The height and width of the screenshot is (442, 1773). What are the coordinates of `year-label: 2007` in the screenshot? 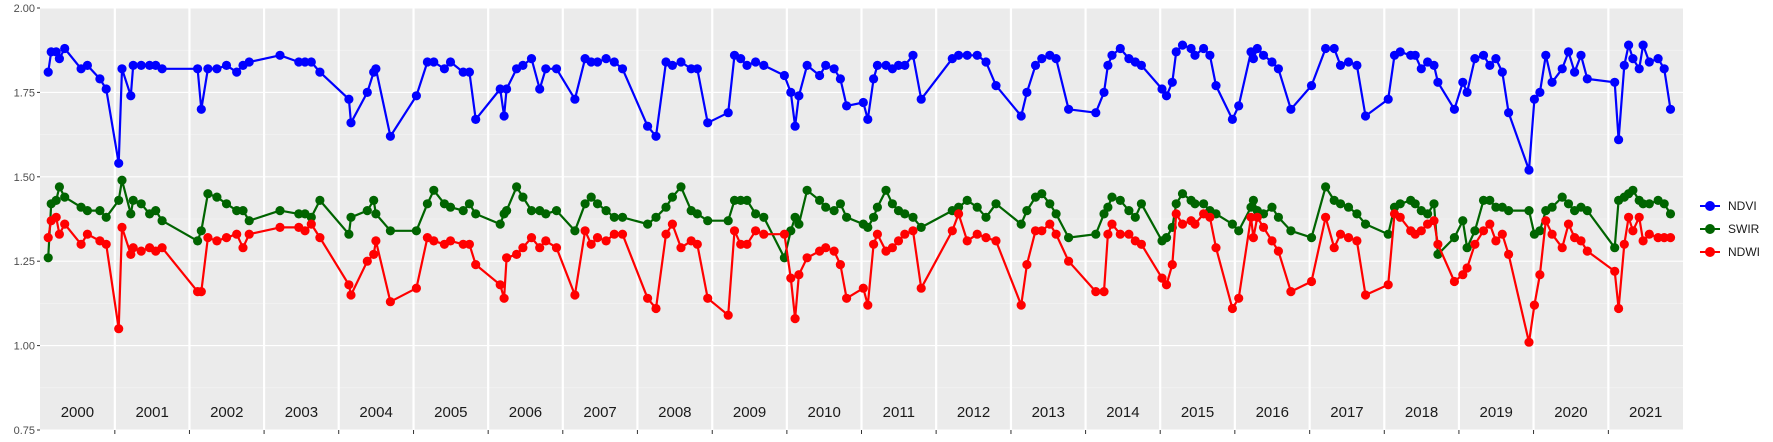 It's located at (599, 412).